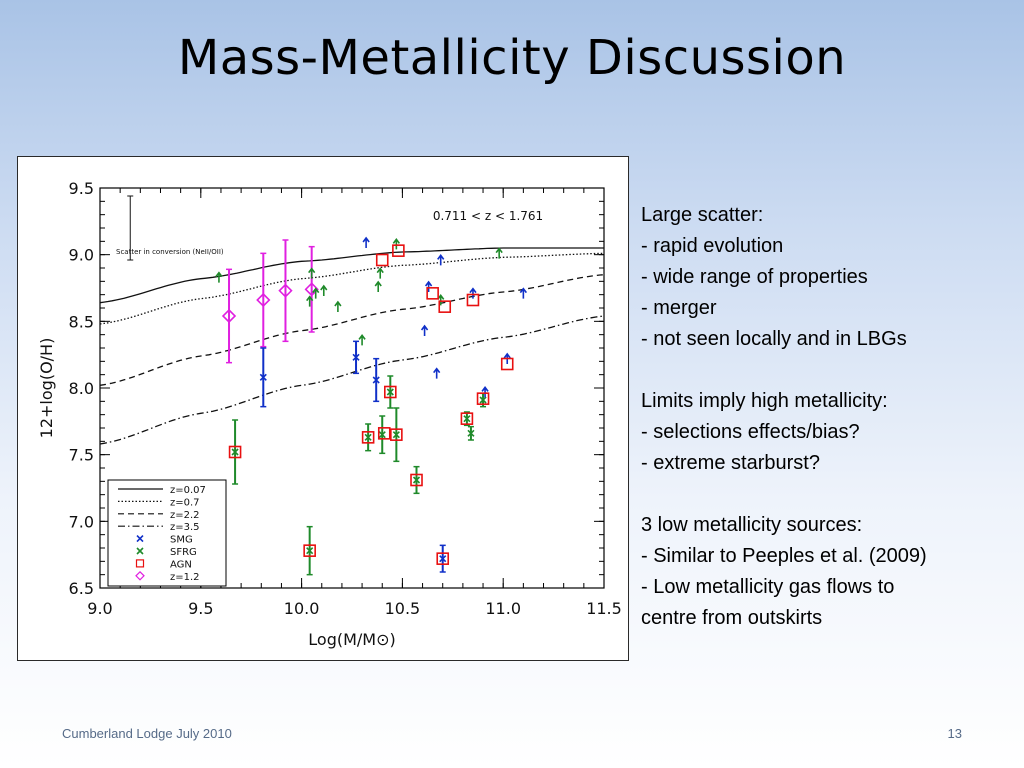 The image size is (1024, 768). Describe the element at coordinates (351, 639) in the screenshot. I see `x-axis-label: Log(M/M⊙)` at that location.